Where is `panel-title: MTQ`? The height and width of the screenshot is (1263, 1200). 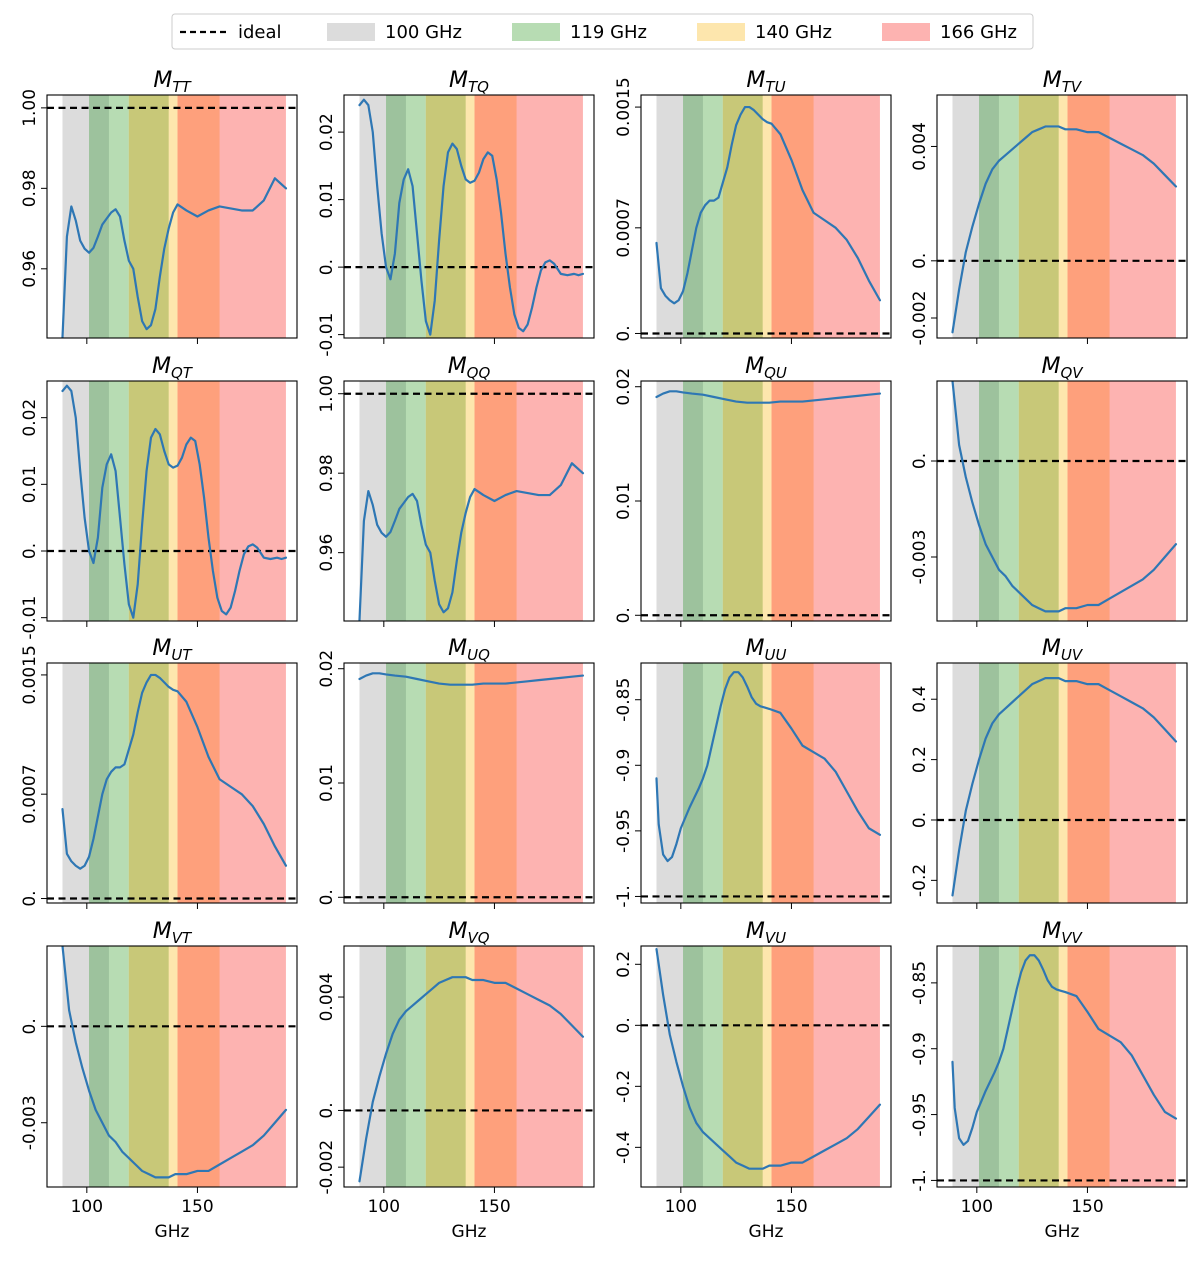
panel-title: MTQ is located at coordinates (469, 82).